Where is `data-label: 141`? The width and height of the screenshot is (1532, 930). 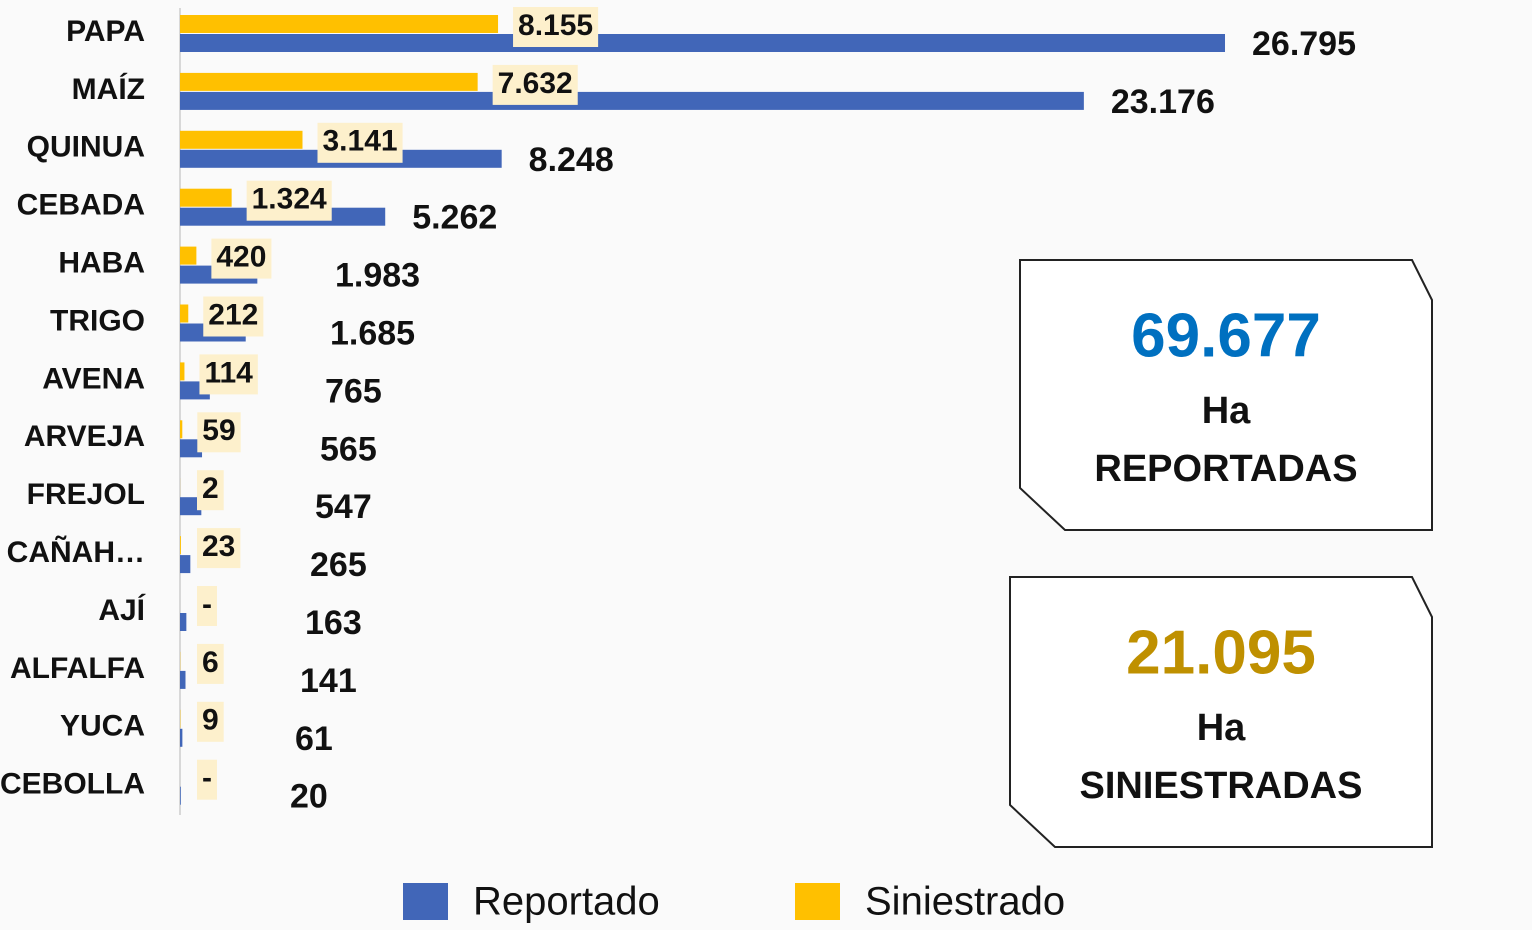
data-label: 141 is located at coordinates (328, 681).